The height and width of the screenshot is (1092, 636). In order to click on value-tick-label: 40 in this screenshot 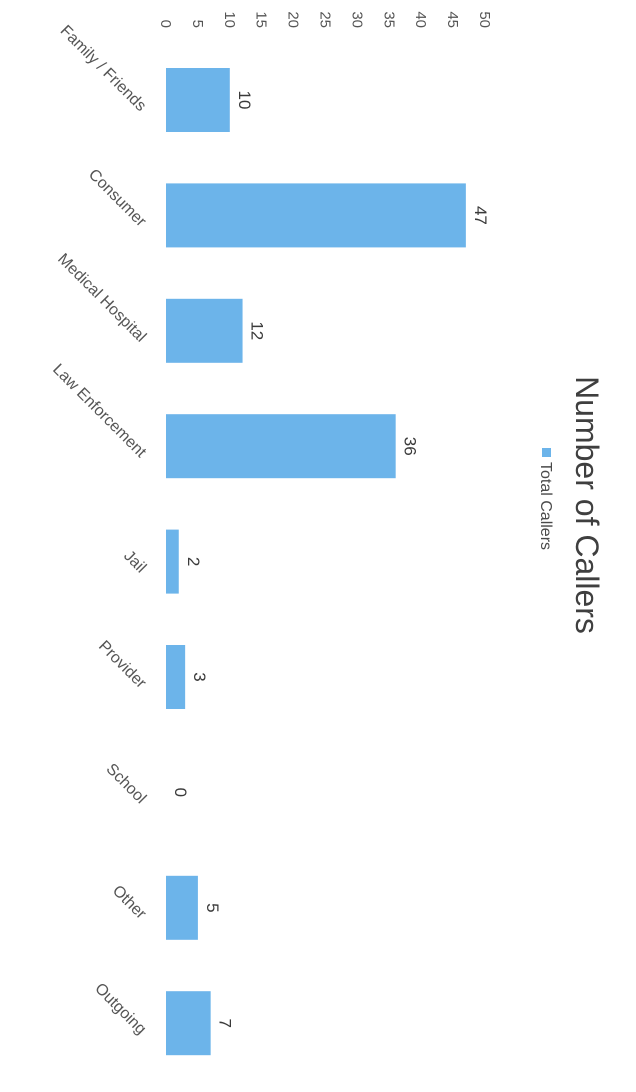, I will do `click(420, 19)`.